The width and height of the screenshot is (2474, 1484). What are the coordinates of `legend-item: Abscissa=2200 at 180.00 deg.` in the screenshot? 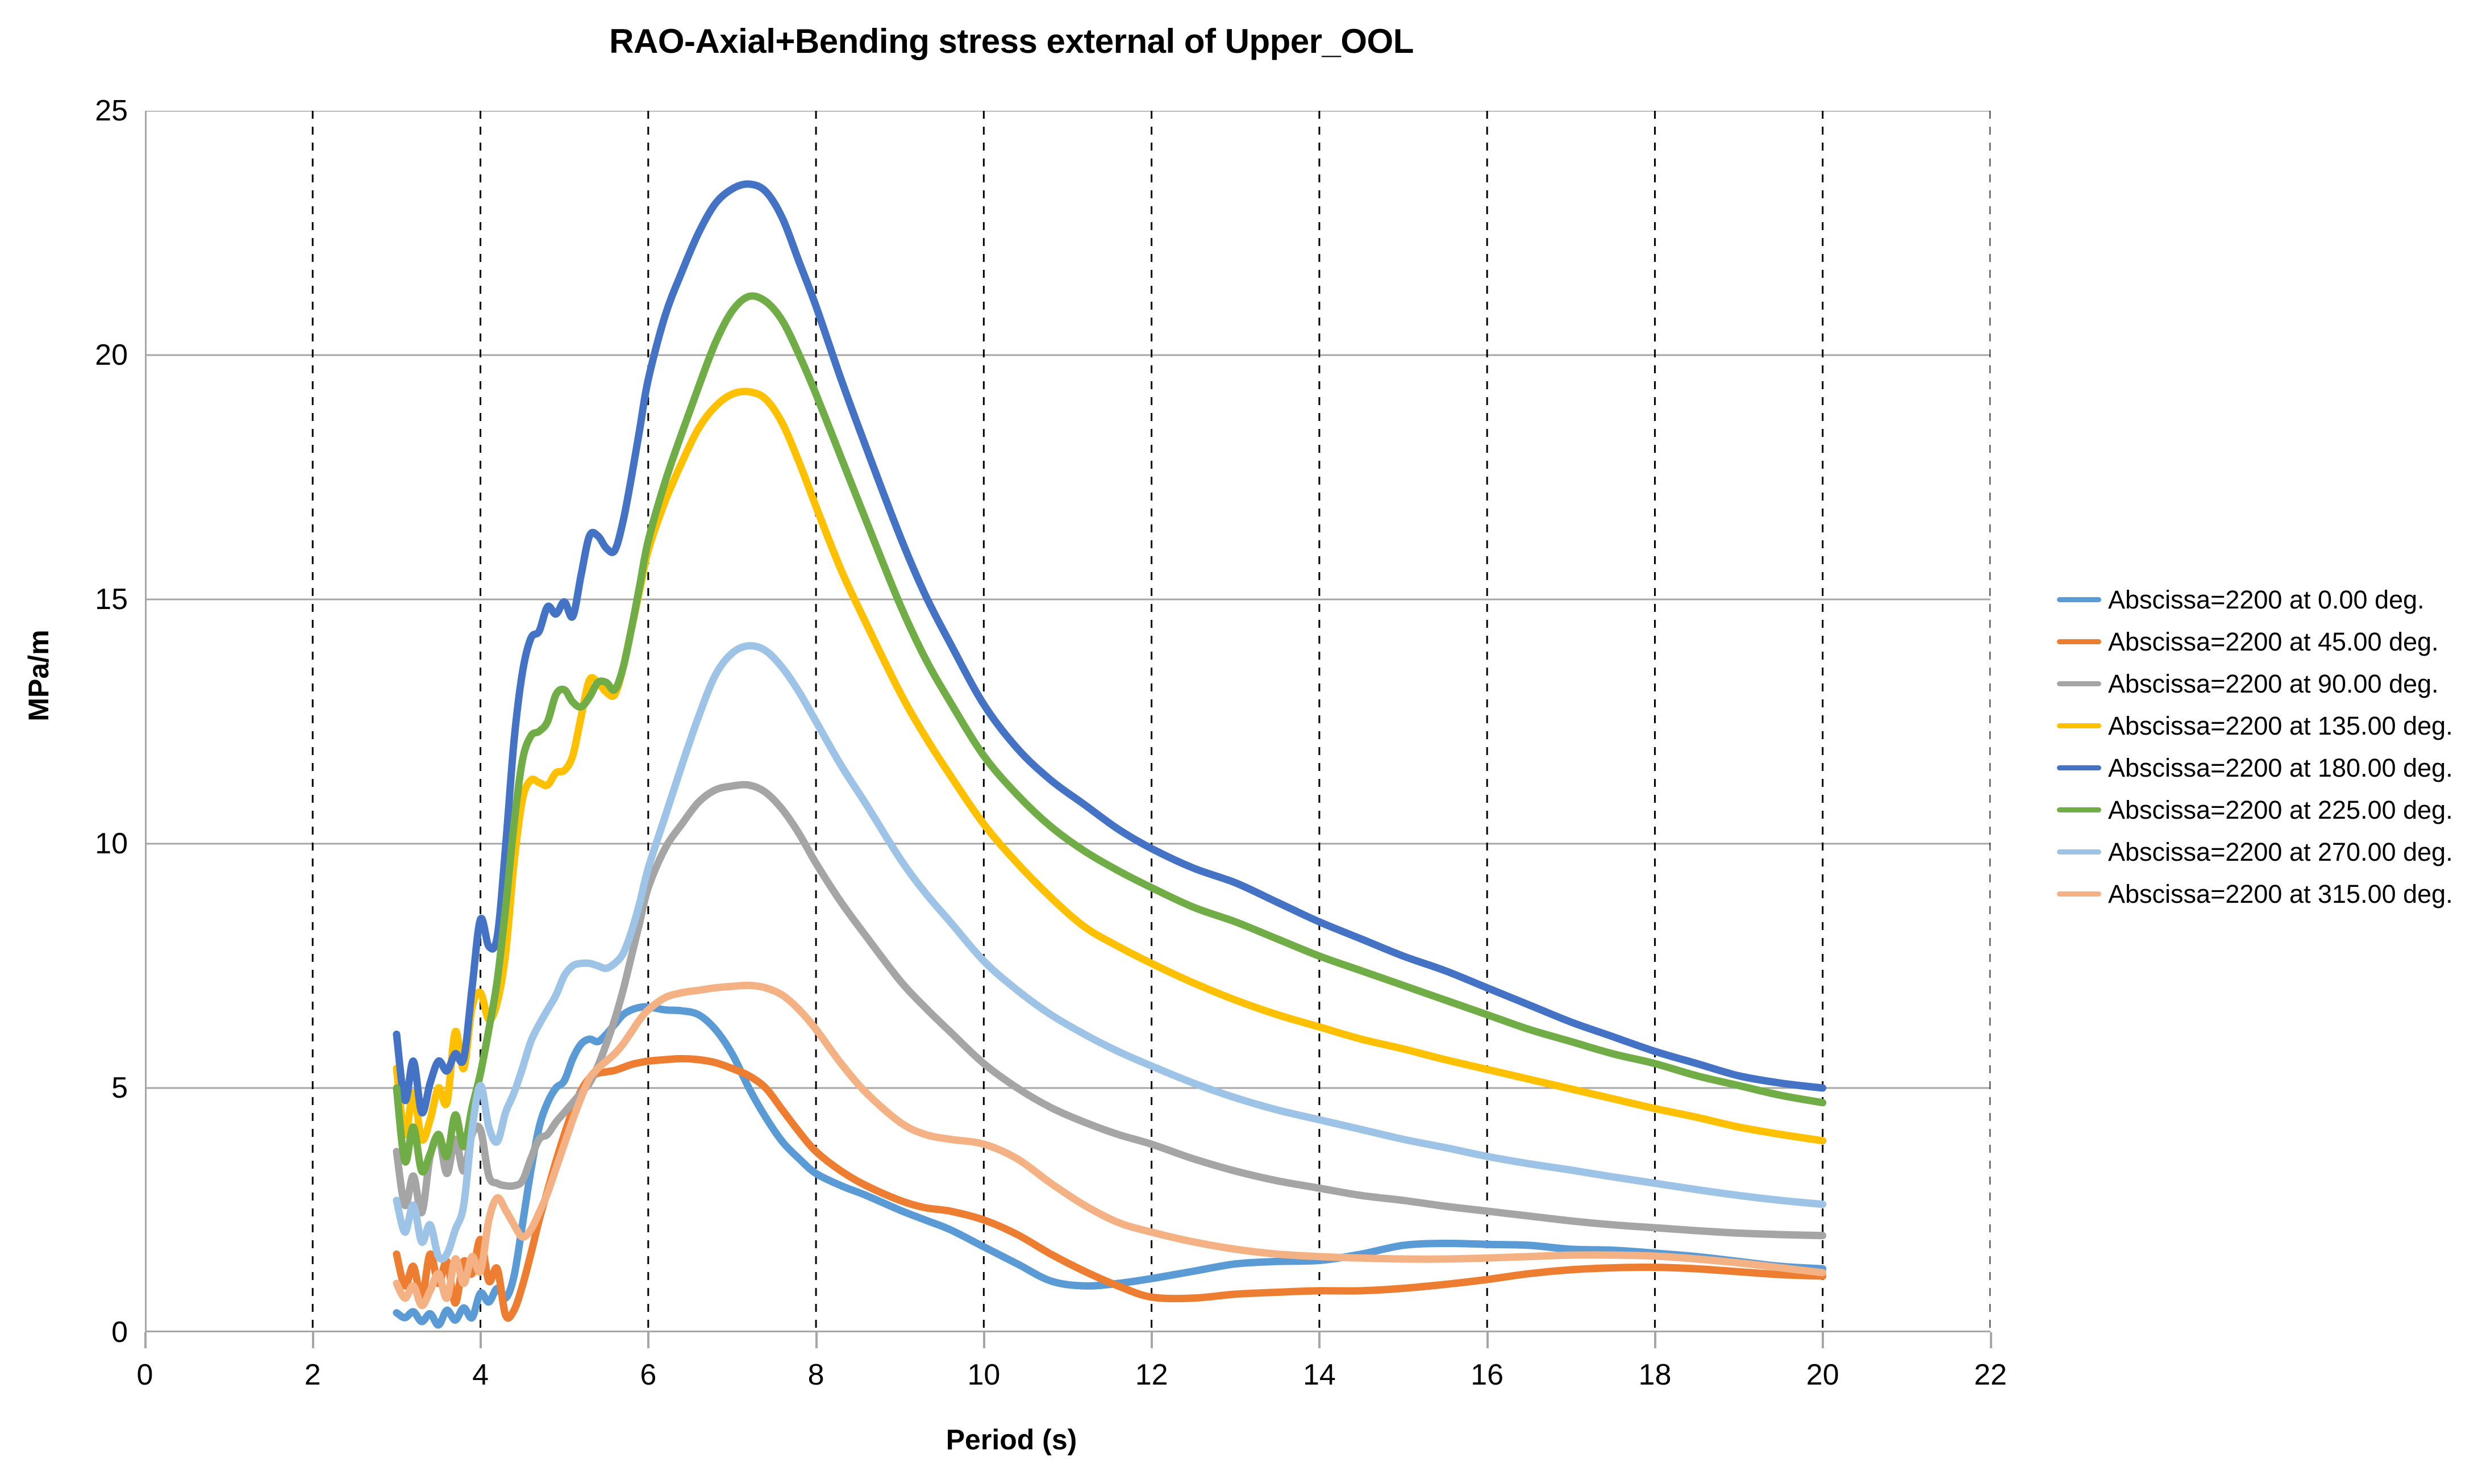 It's located at (2261, 768).